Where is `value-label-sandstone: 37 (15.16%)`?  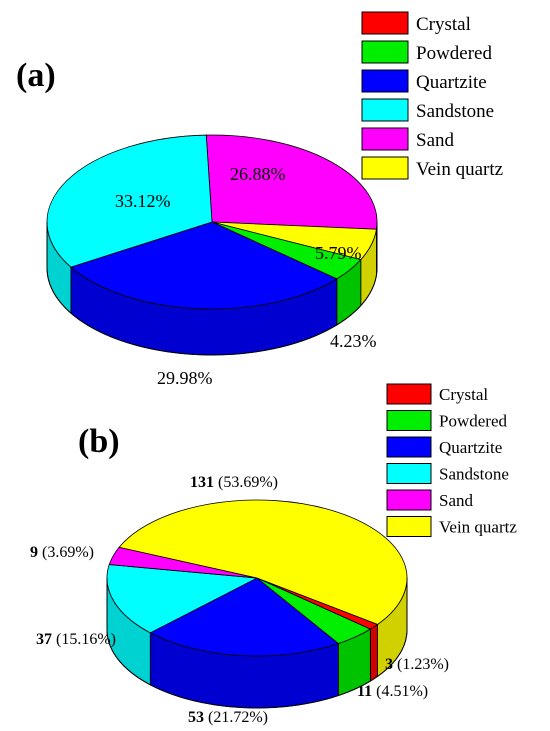
value-label-sandstone: 37 (15.16%) is located at coordinates (76, 639).